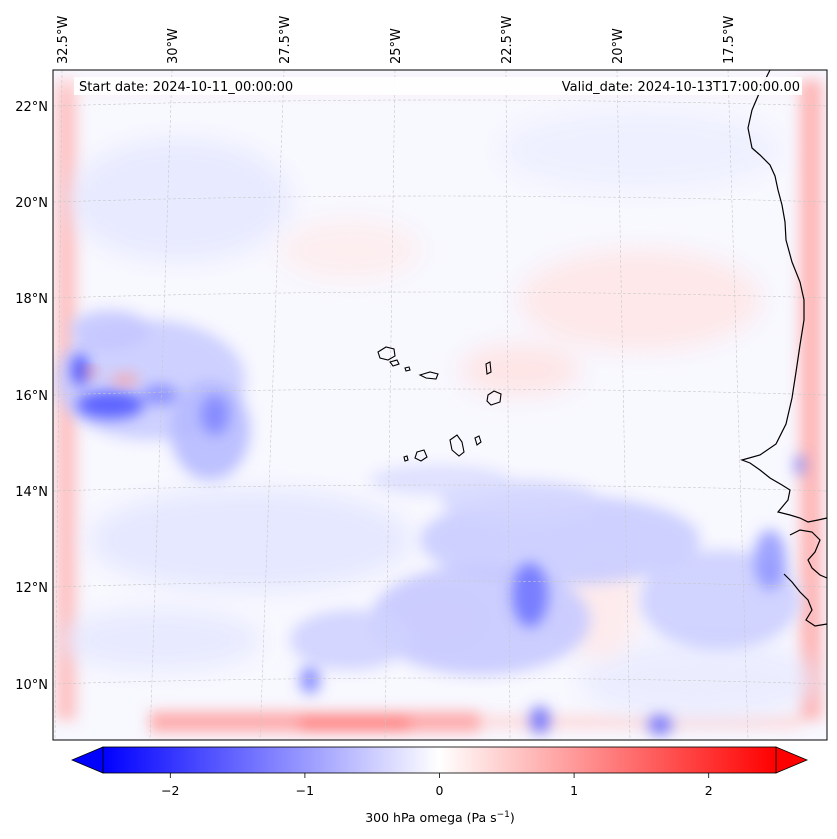  I want to click on western-red-spots, so click(111, 377).